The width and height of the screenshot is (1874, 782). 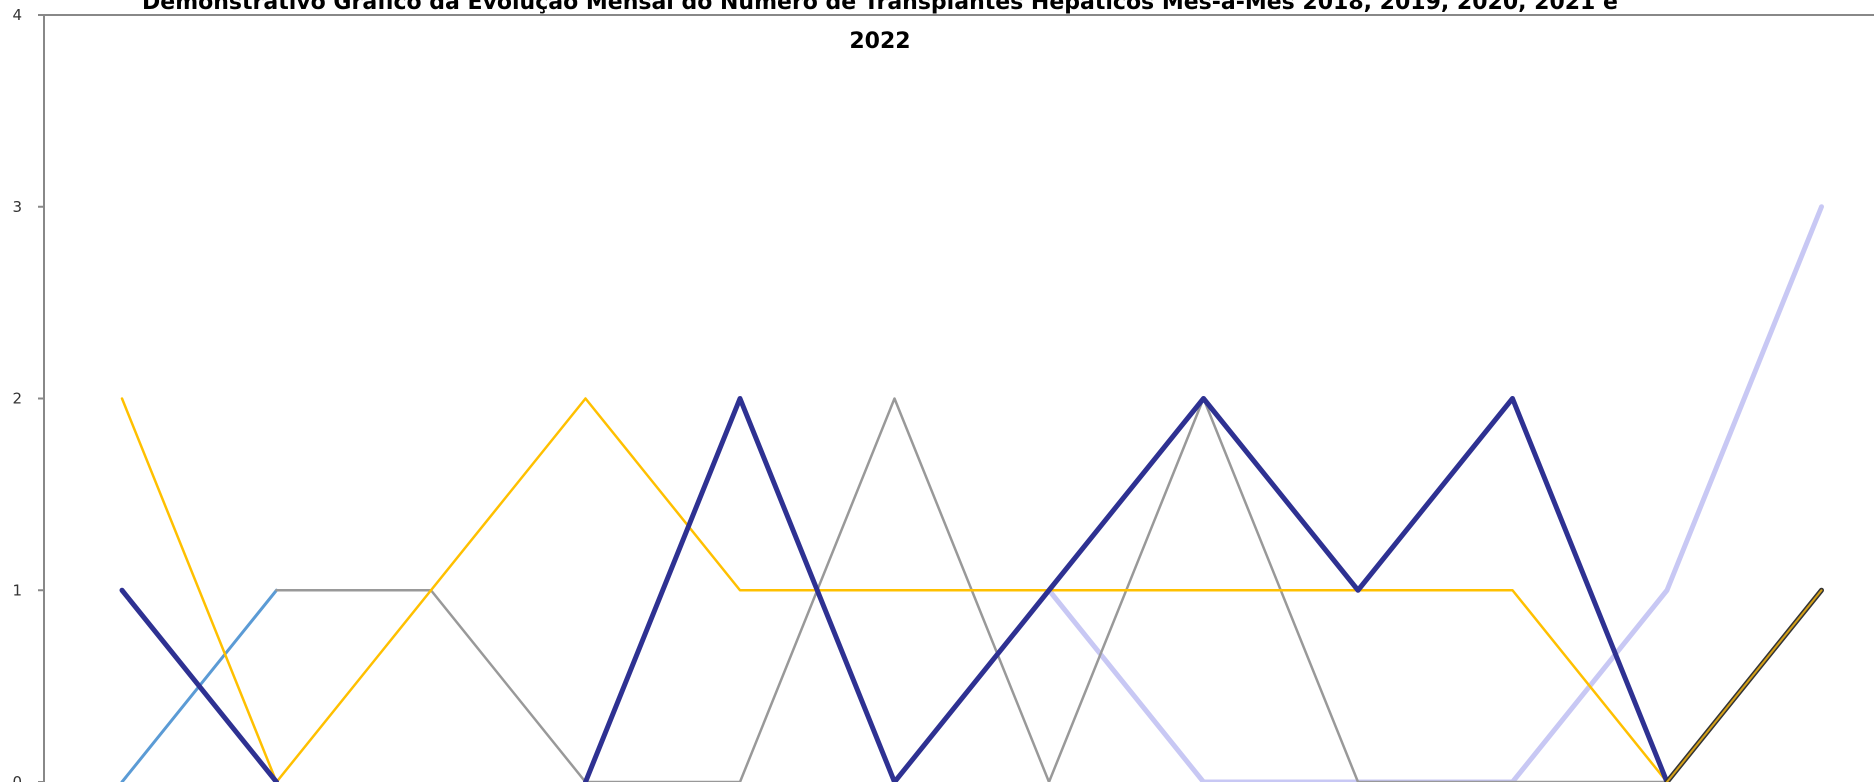 What do you see at coordinates (17, 207) in the screenshot?
I see `y-tick-label: 3` at bounding box center [17, 207].